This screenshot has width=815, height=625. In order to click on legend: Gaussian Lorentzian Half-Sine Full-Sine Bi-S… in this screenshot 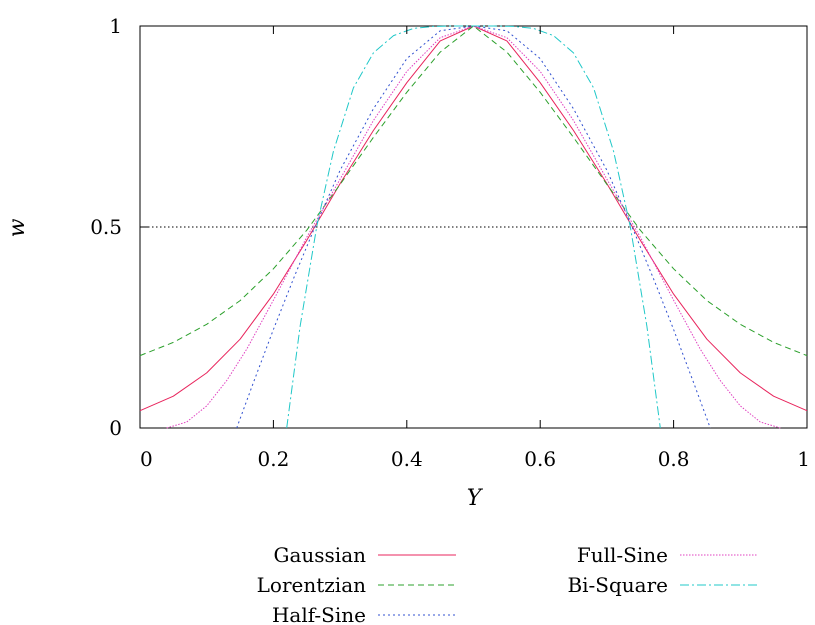, I will do `click(507, 584)`.